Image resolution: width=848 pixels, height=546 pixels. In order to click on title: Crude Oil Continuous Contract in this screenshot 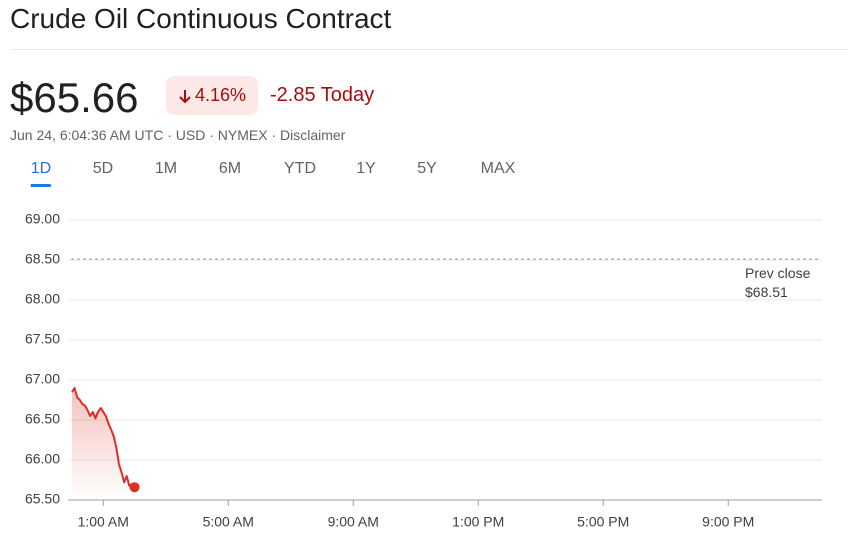, I will do `click(201, 18)`.